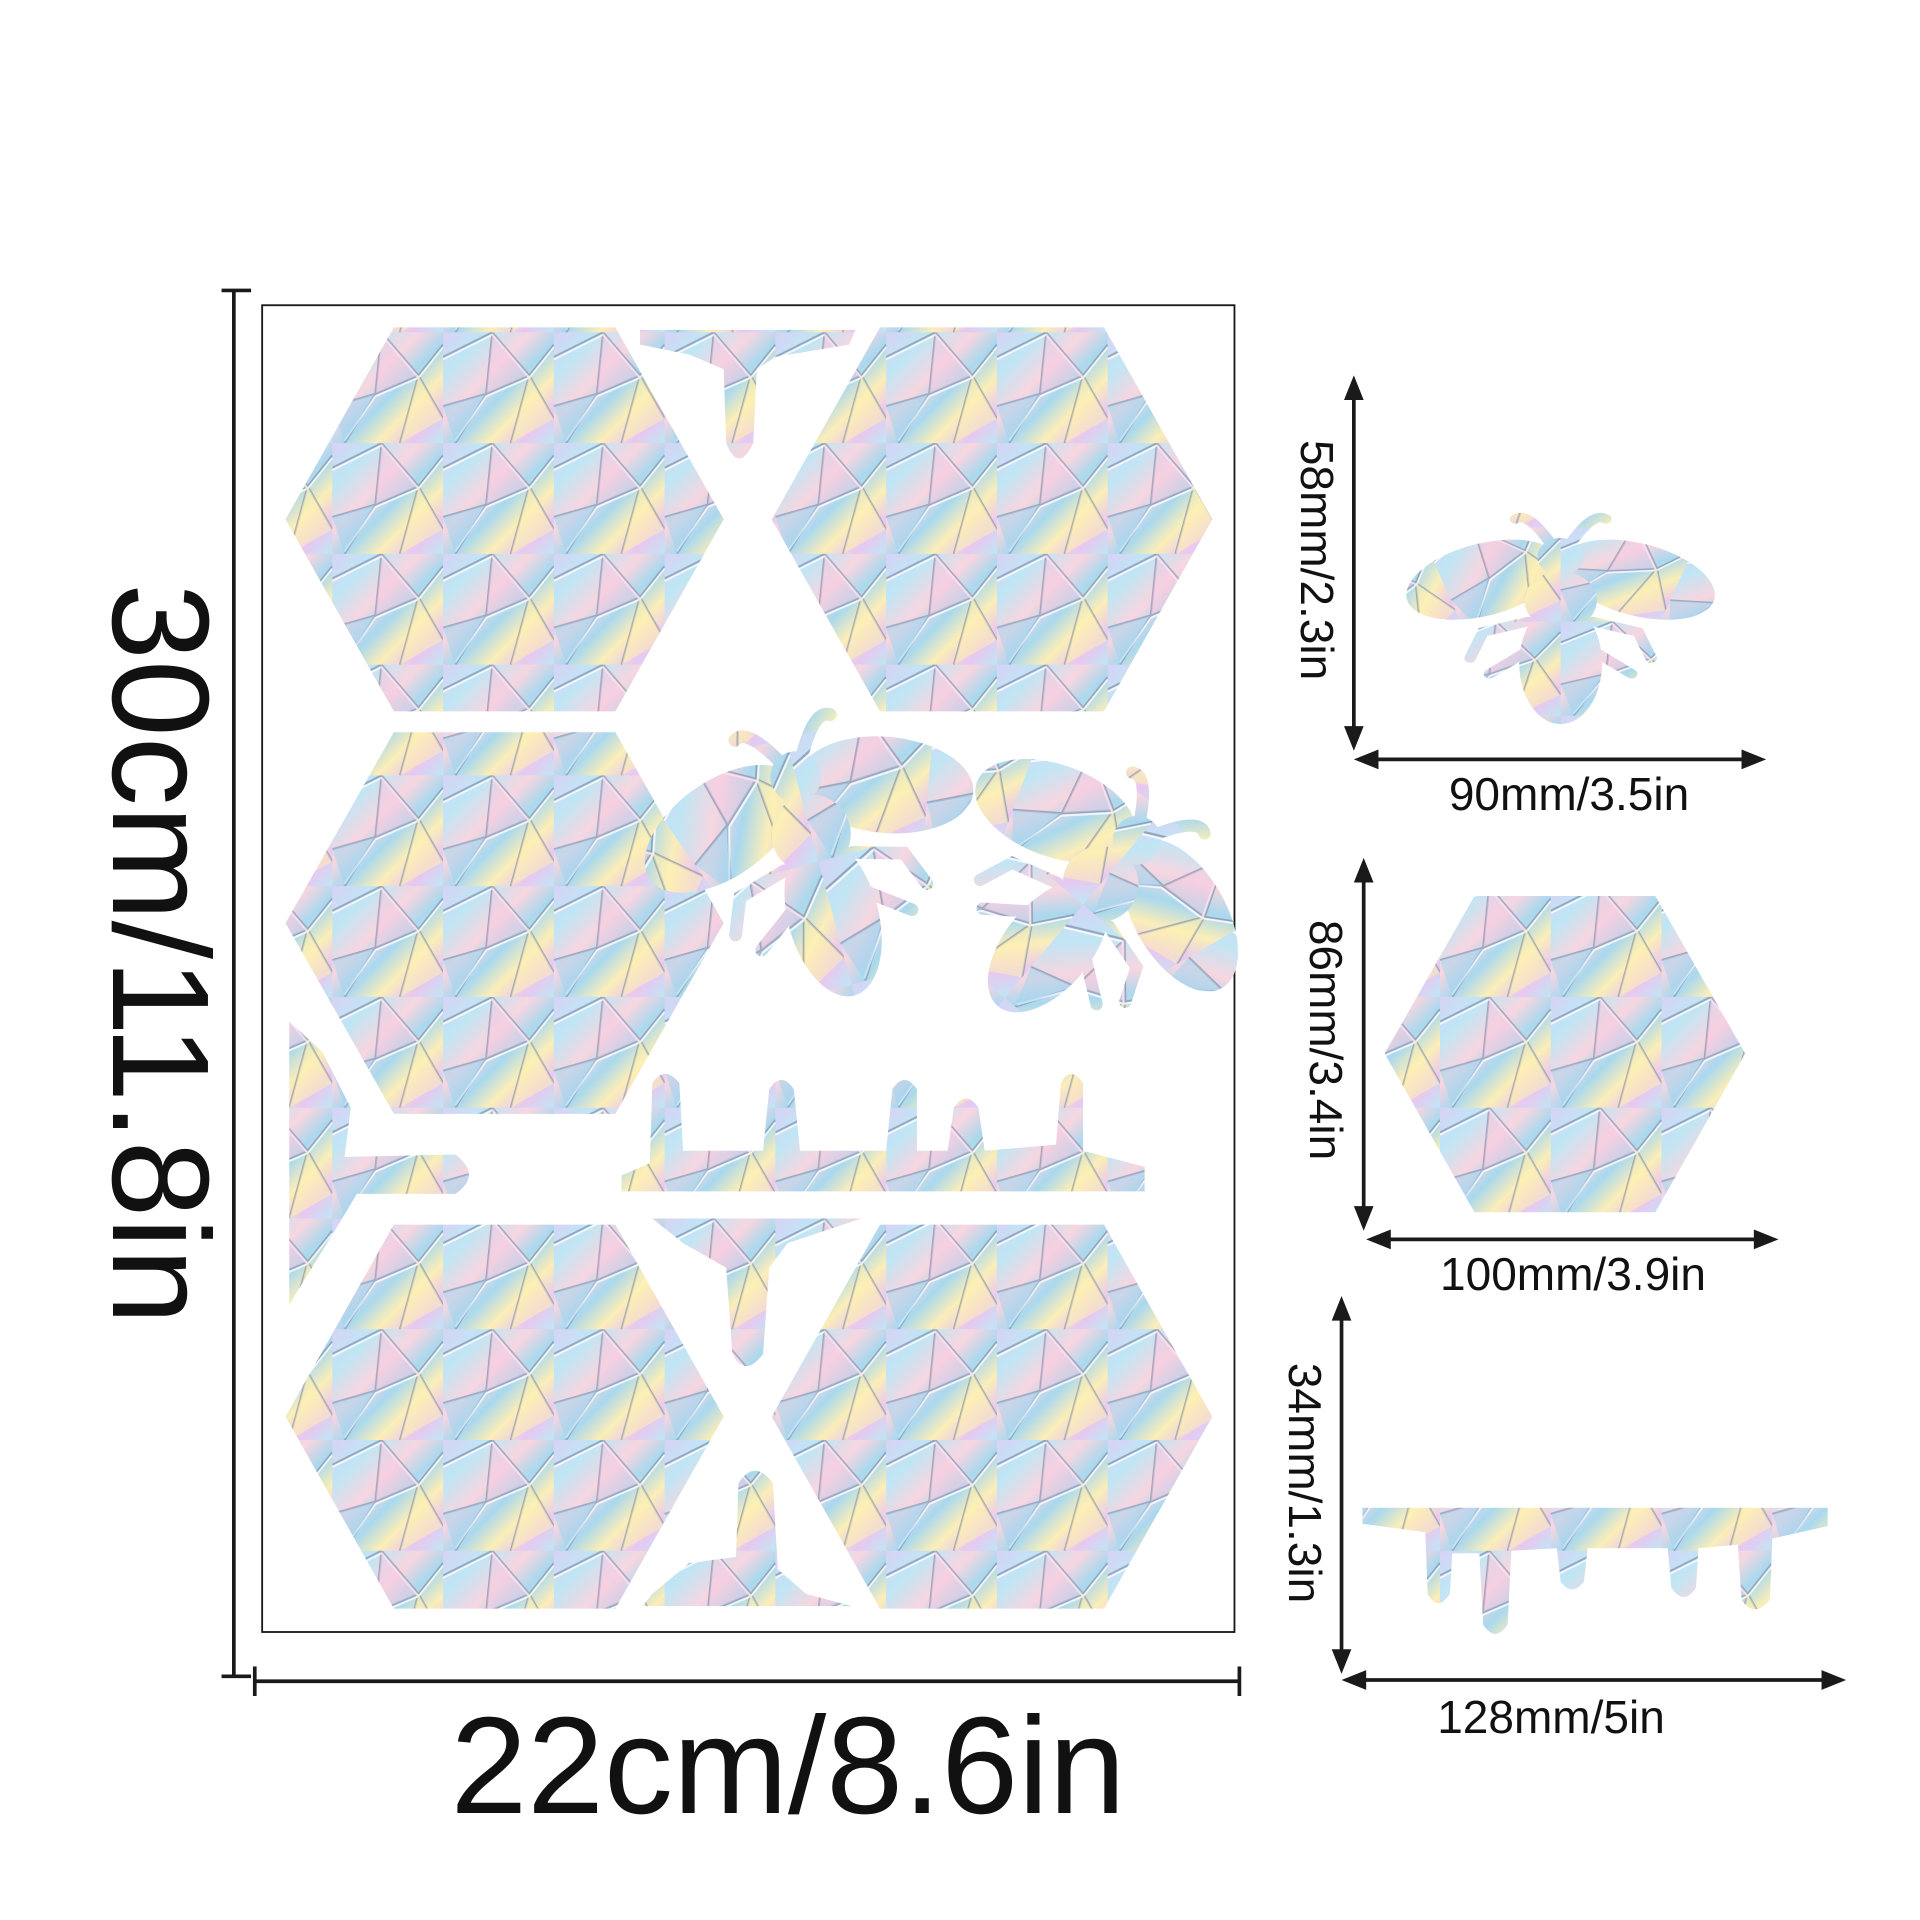 This screenshot has width=1920, height=1920. I want to click on bee-sticker-sample, so click(1561, 621).